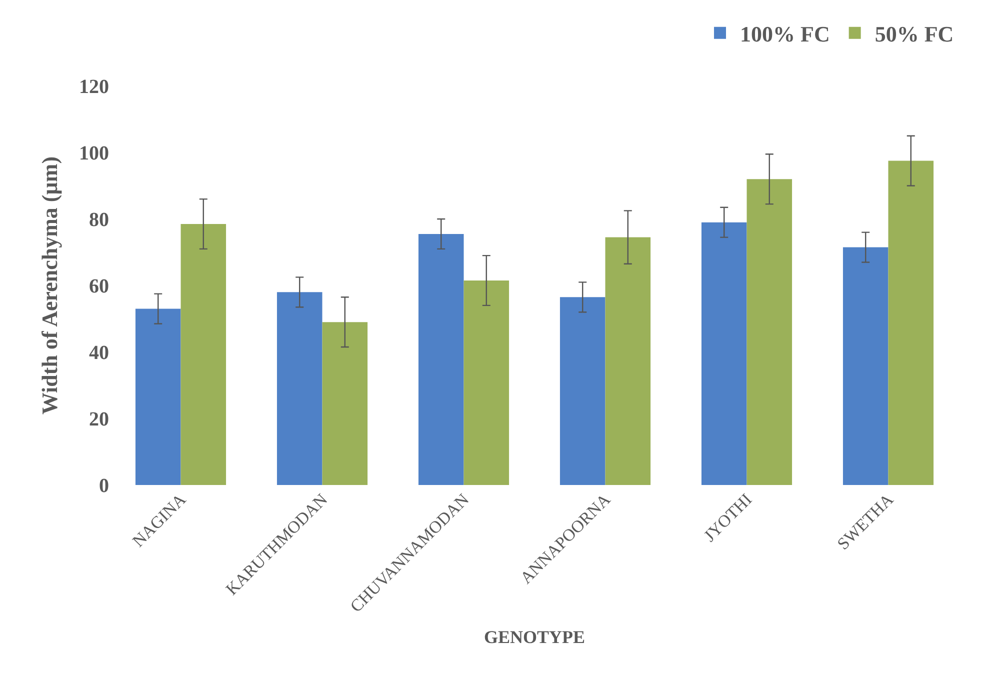 The width and height of the screenshot is (989, 685). Describe the element at coordinates (535, 637) in the screenshot. I see `x-axis-title: GENOTYPE` at that location.